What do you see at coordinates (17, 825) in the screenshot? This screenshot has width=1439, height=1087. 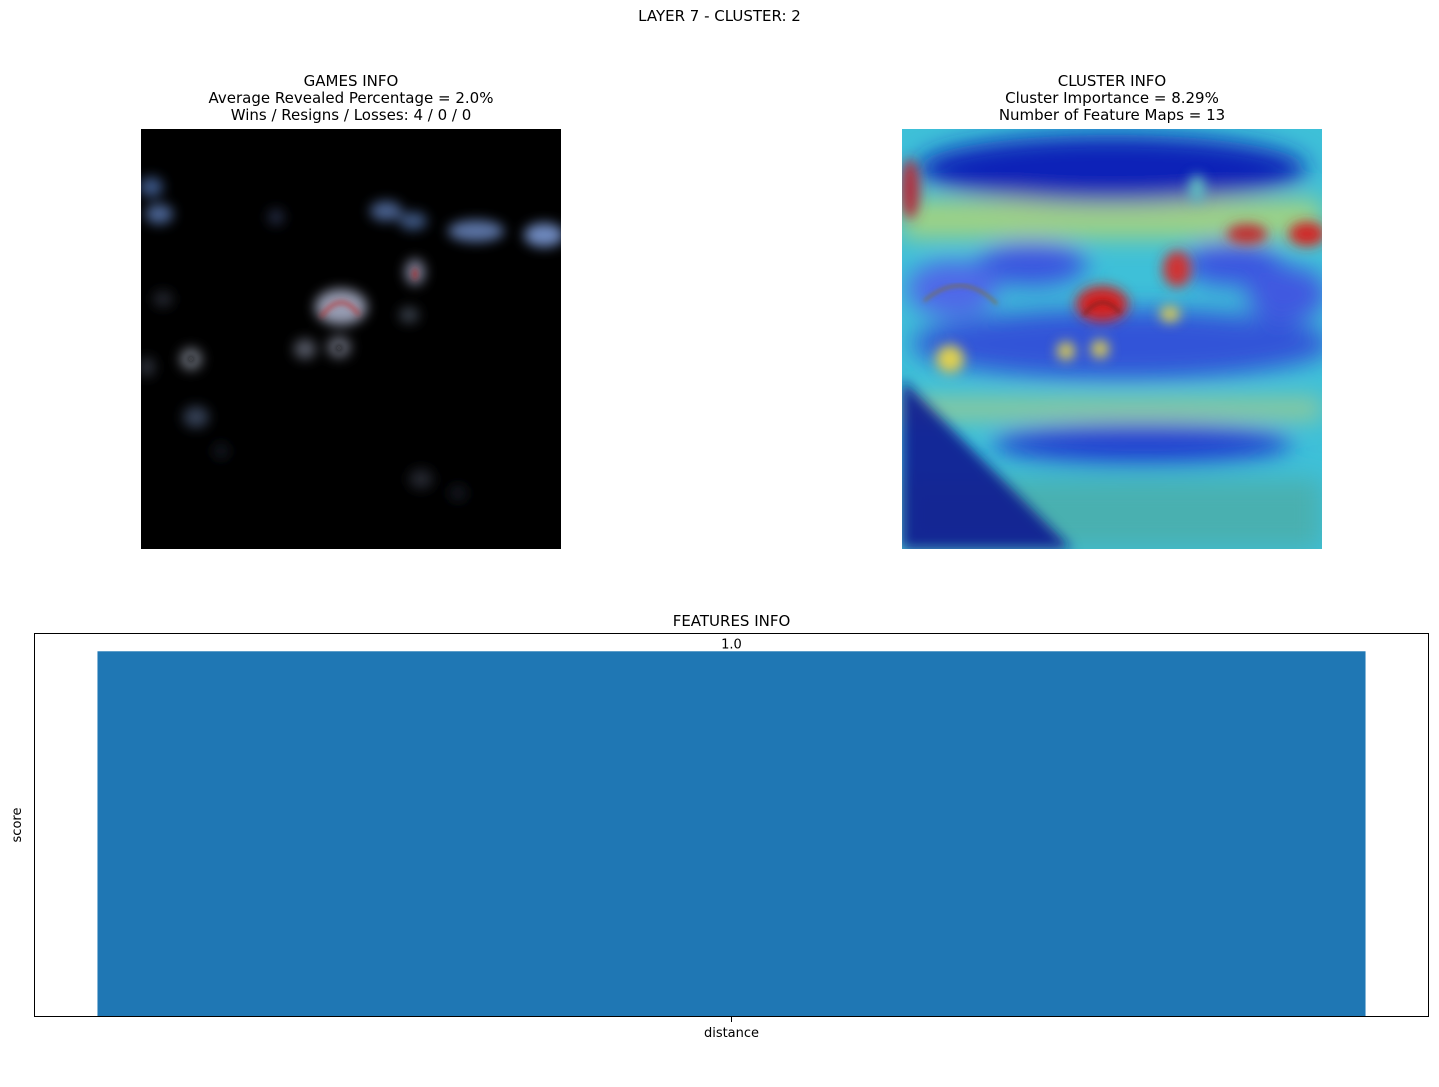 I see `y-axis-label: score` at bounding box center [17, 825].